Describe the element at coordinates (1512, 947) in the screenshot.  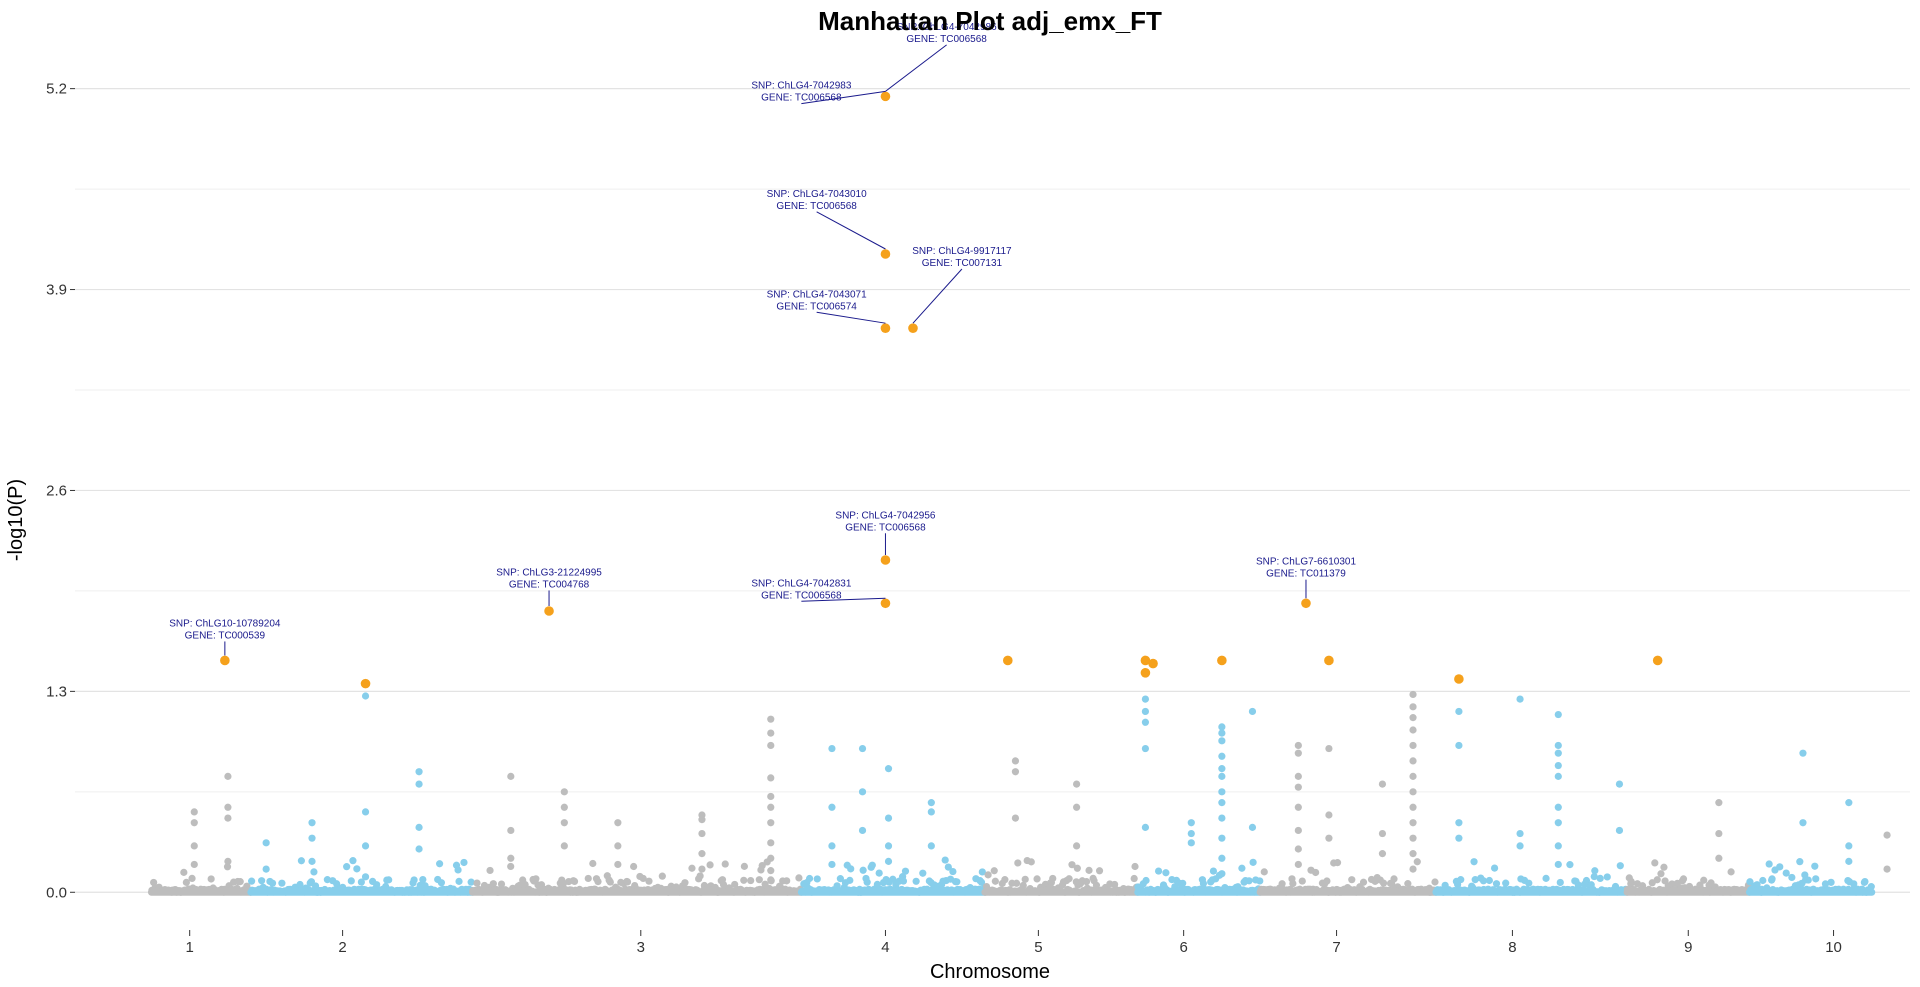
I see `x-tick-label: 8` at that location.